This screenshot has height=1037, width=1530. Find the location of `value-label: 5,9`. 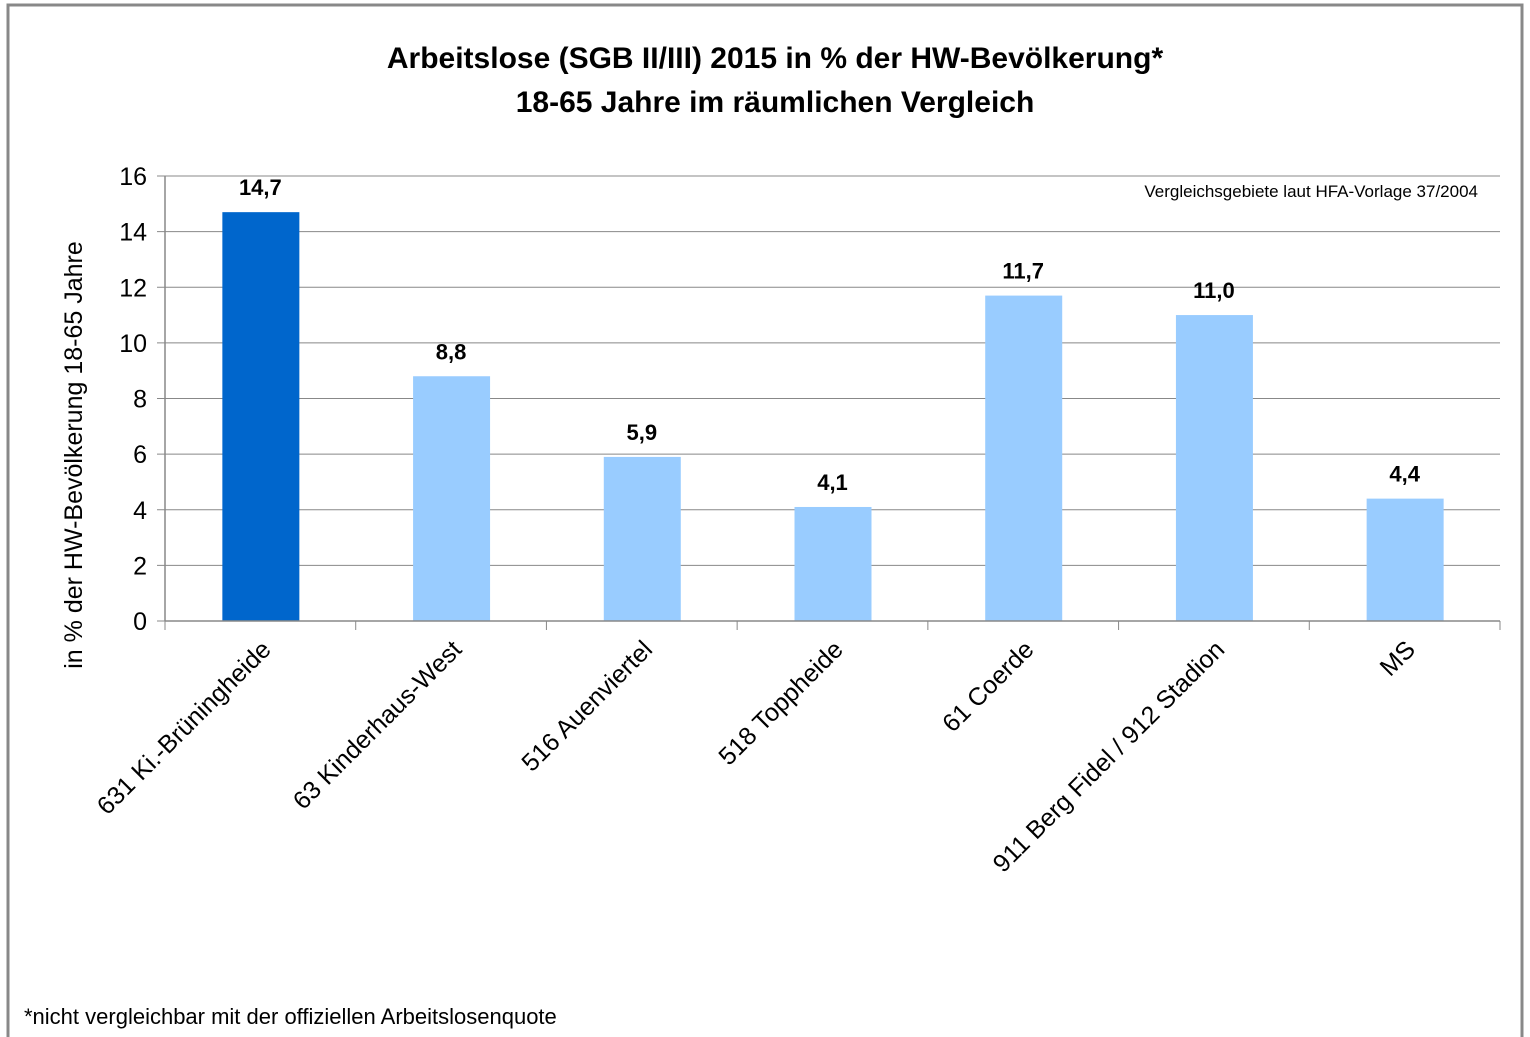

value-label: 5,9 is located at coordinates (641, 432).